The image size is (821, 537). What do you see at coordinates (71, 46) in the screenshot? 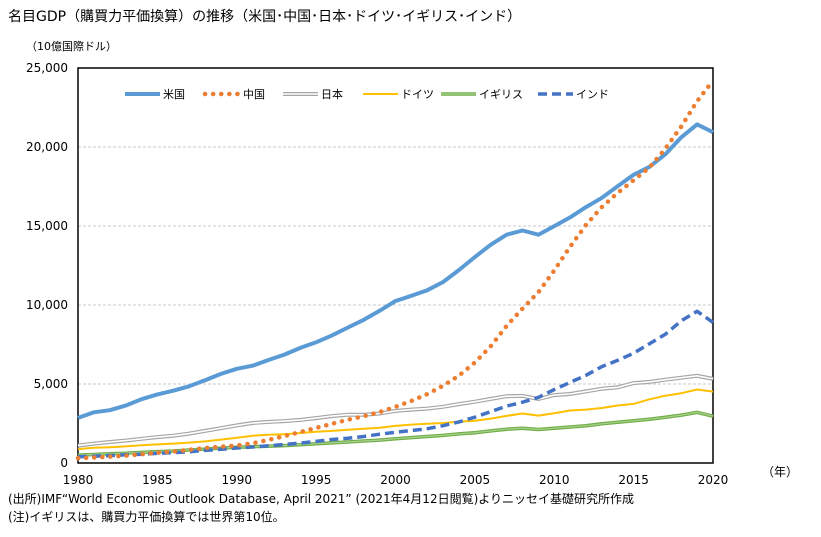
I see `y-axis-label: （10億国際ドル）` at bounding box center [71, 46].